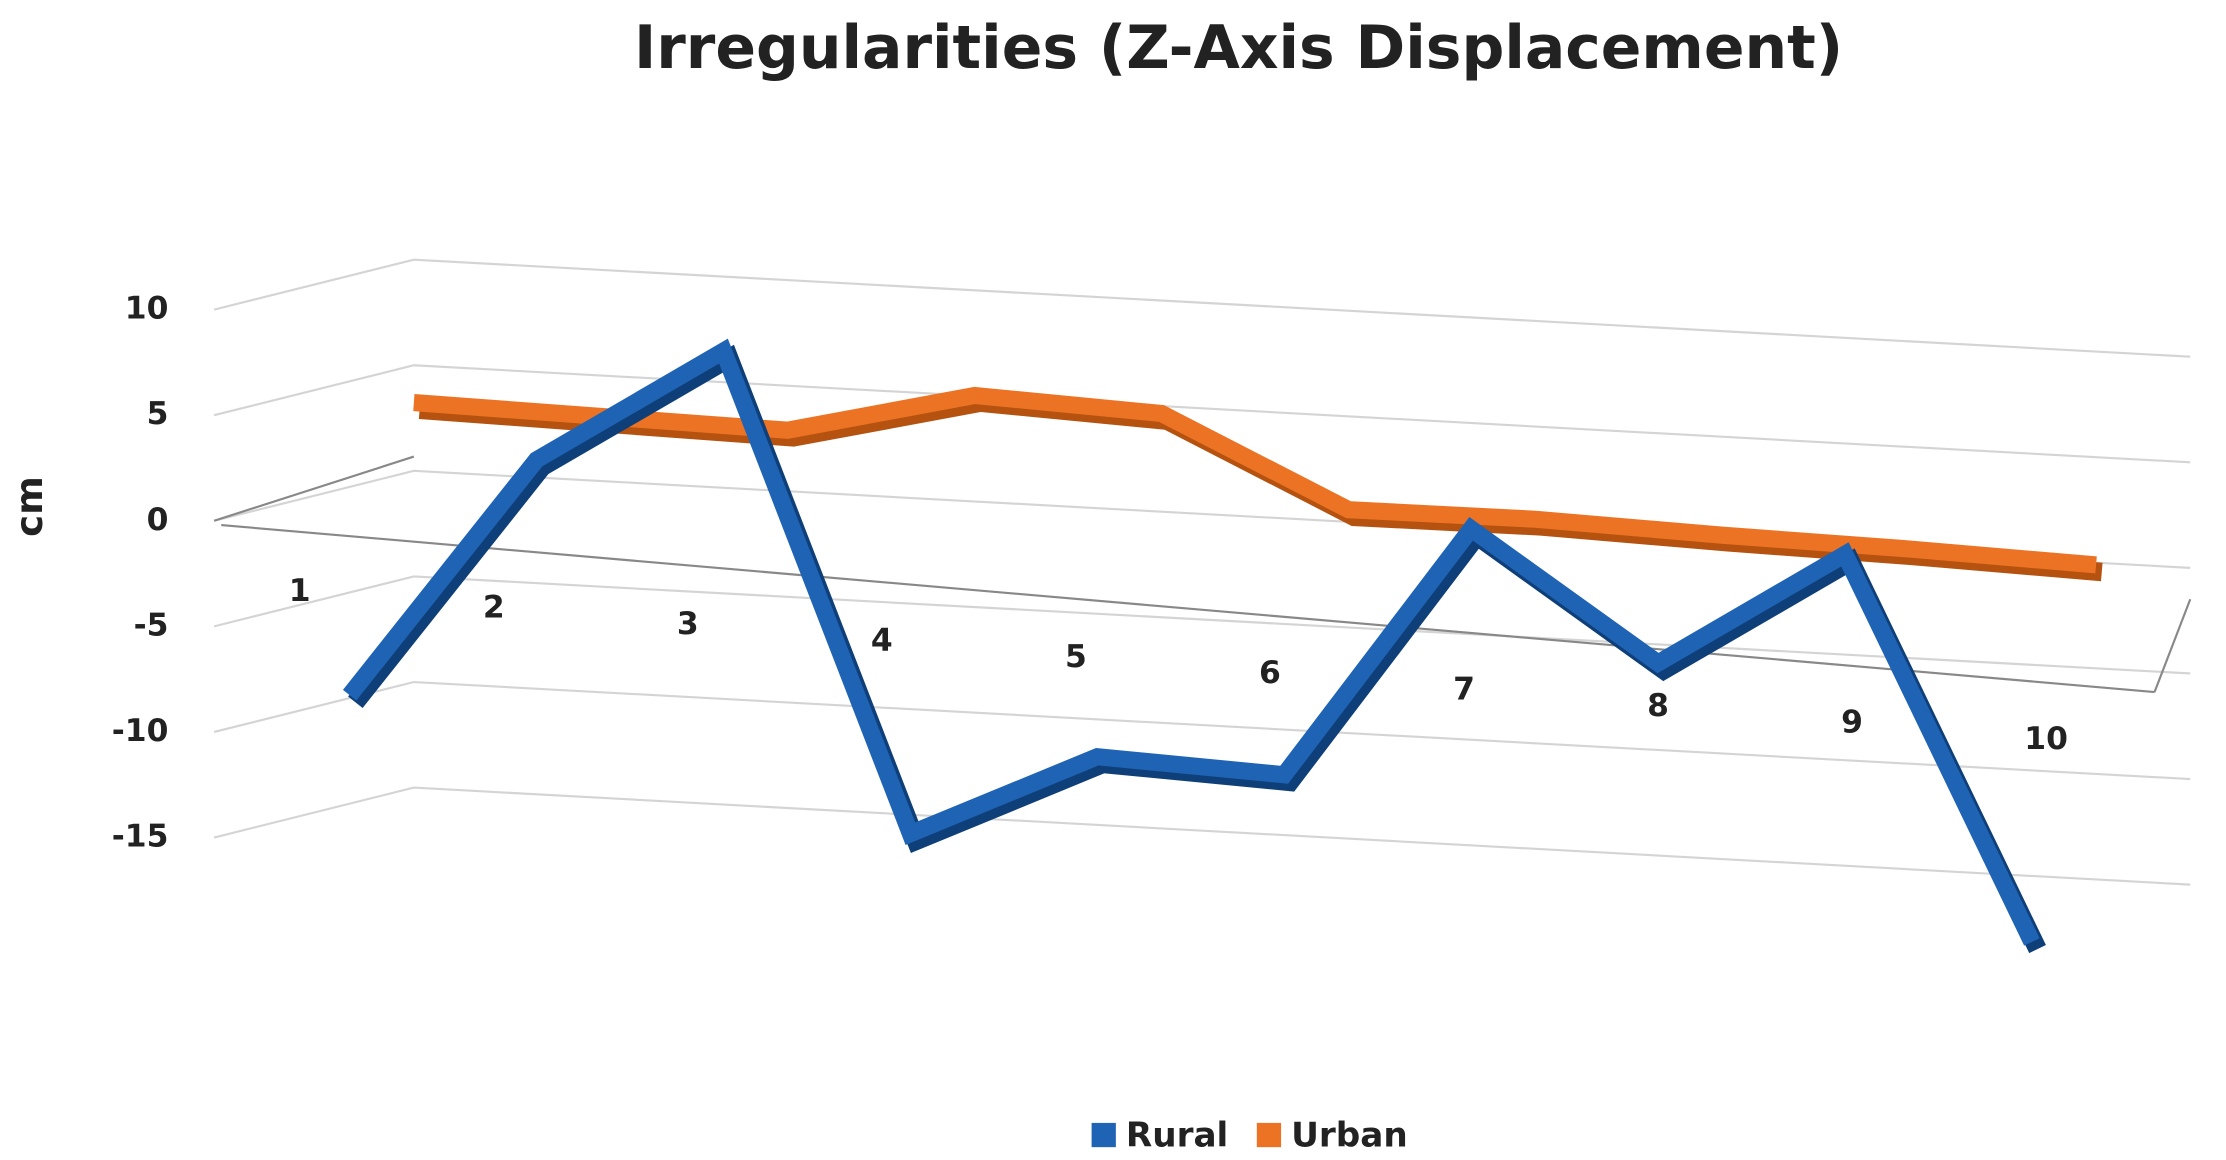 The image size is (2226, 1160). What do you see at coordinates (158, 414) in the screenshot?
I see `y-tick-label: 5` at bounding box center [158, 414].